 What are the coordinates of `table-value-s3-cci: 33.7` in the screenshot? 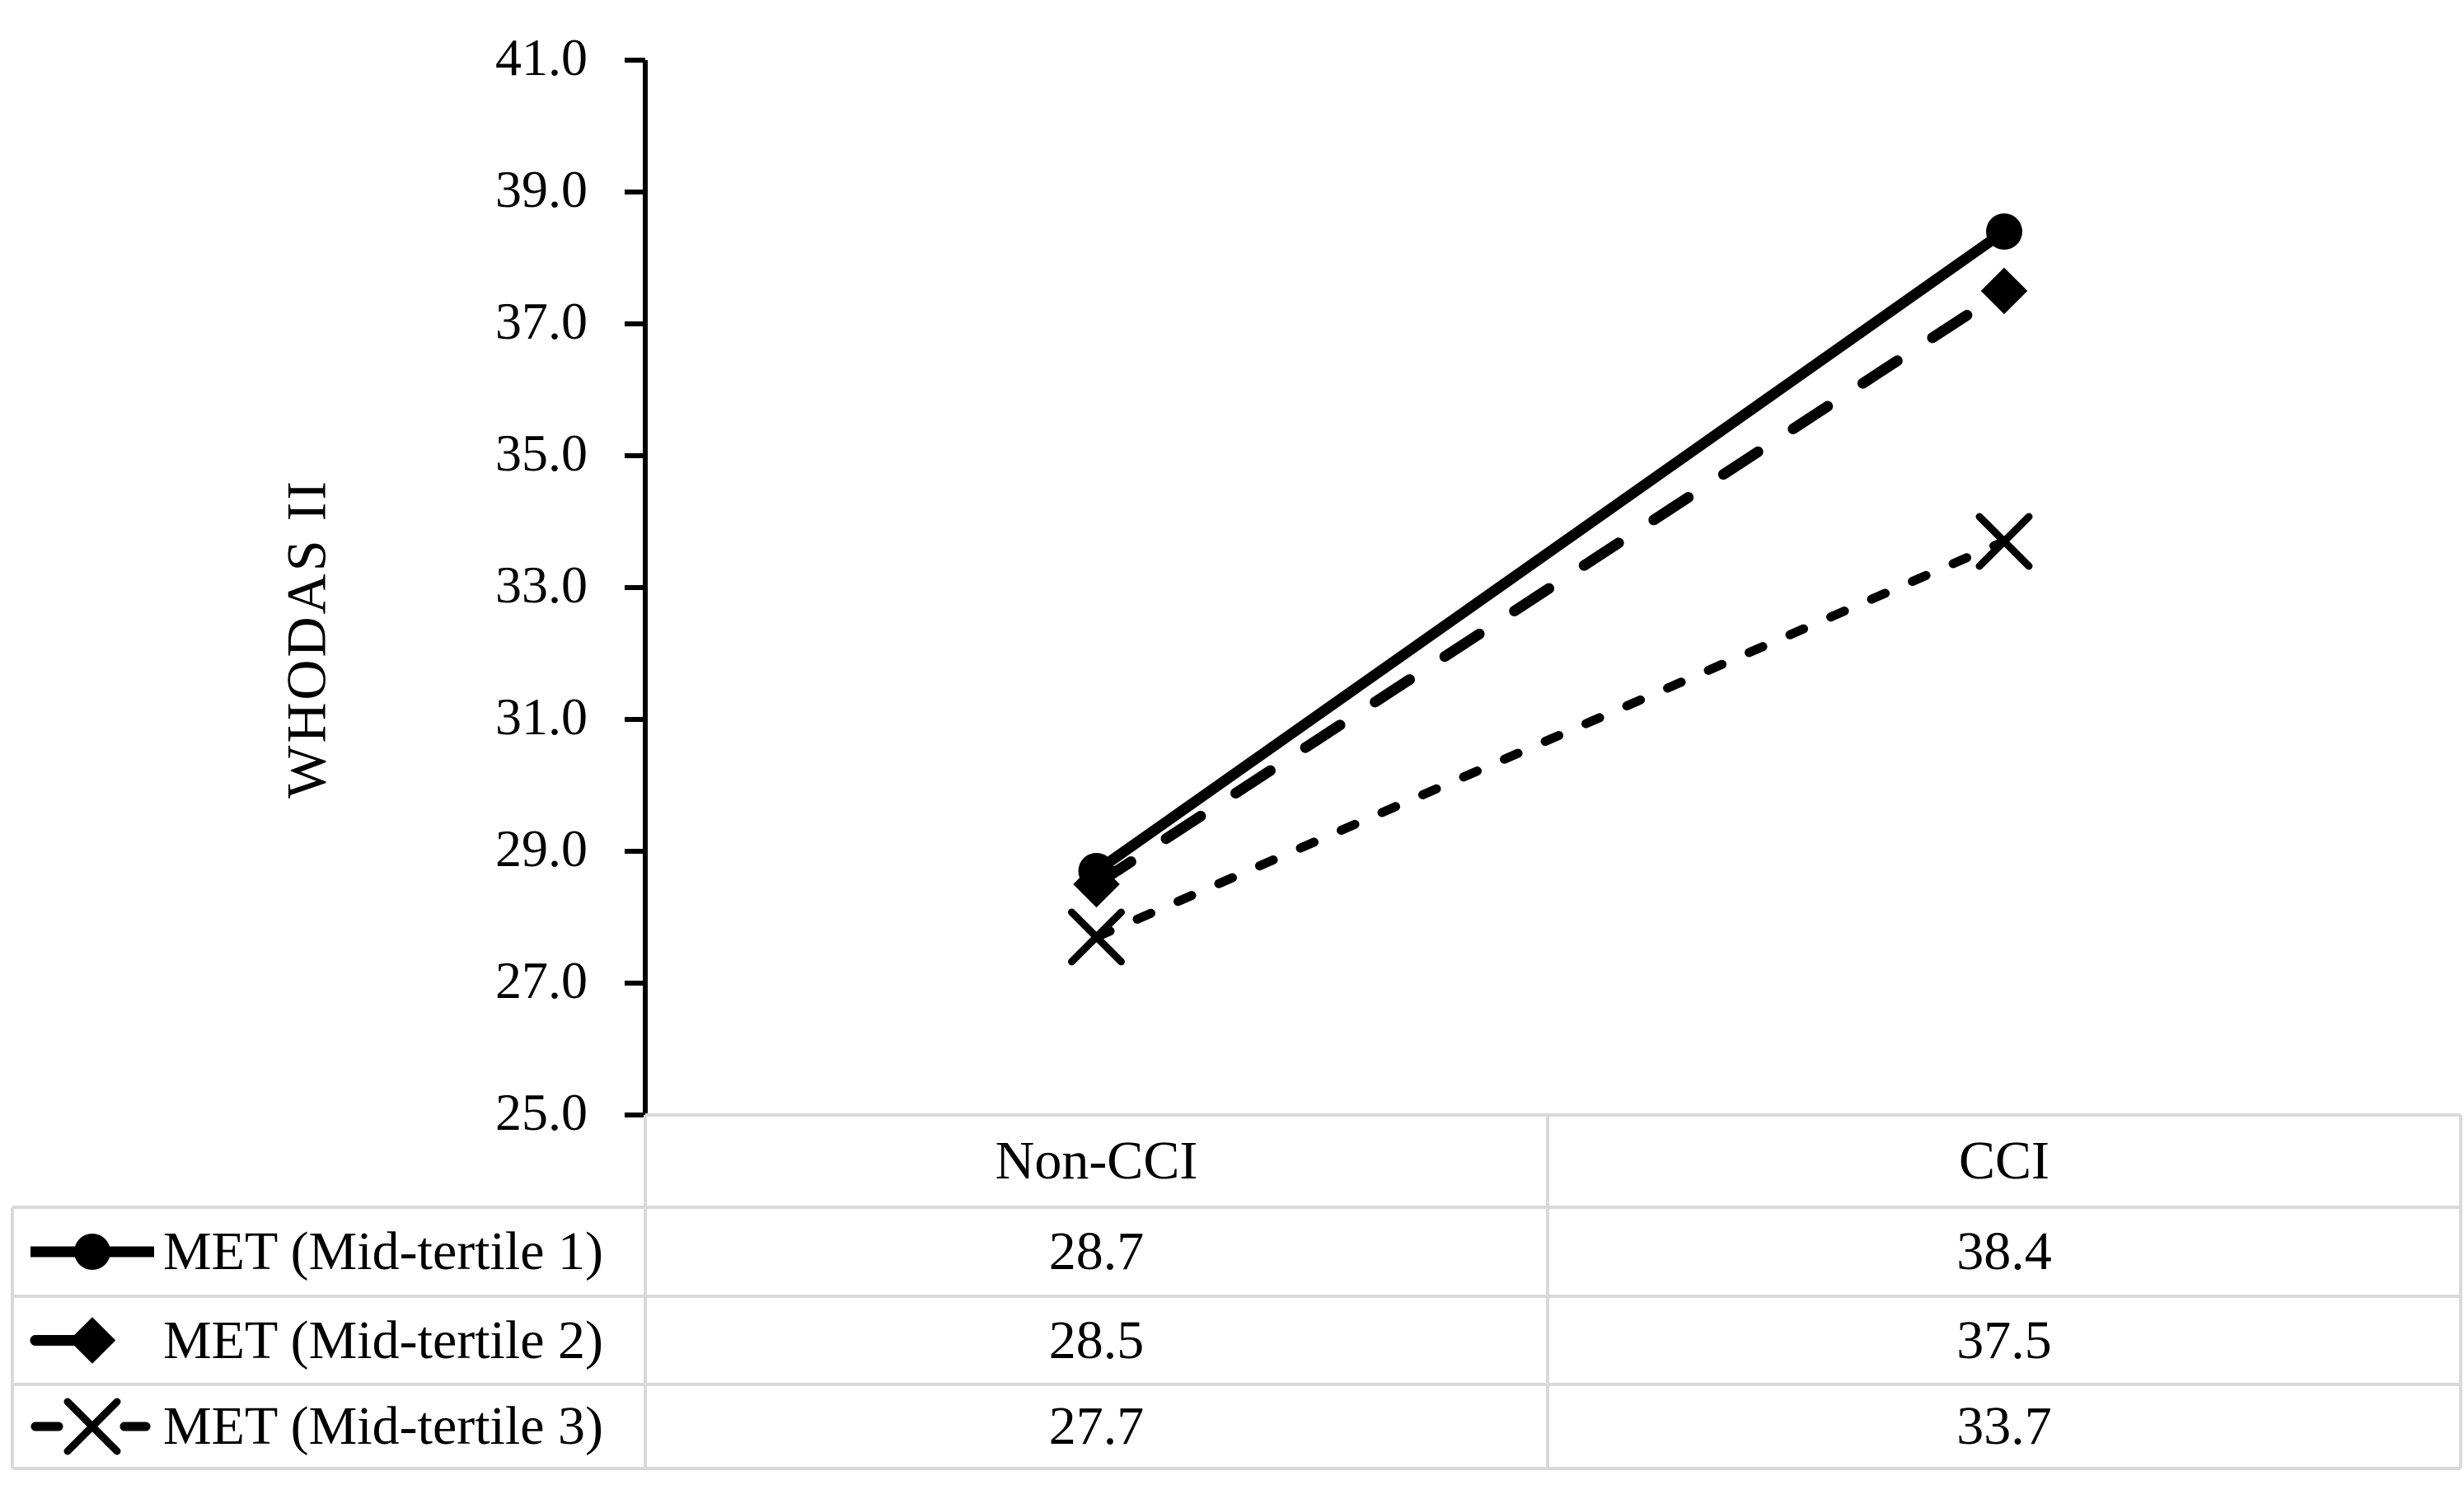 It's located at (2004, 1426).